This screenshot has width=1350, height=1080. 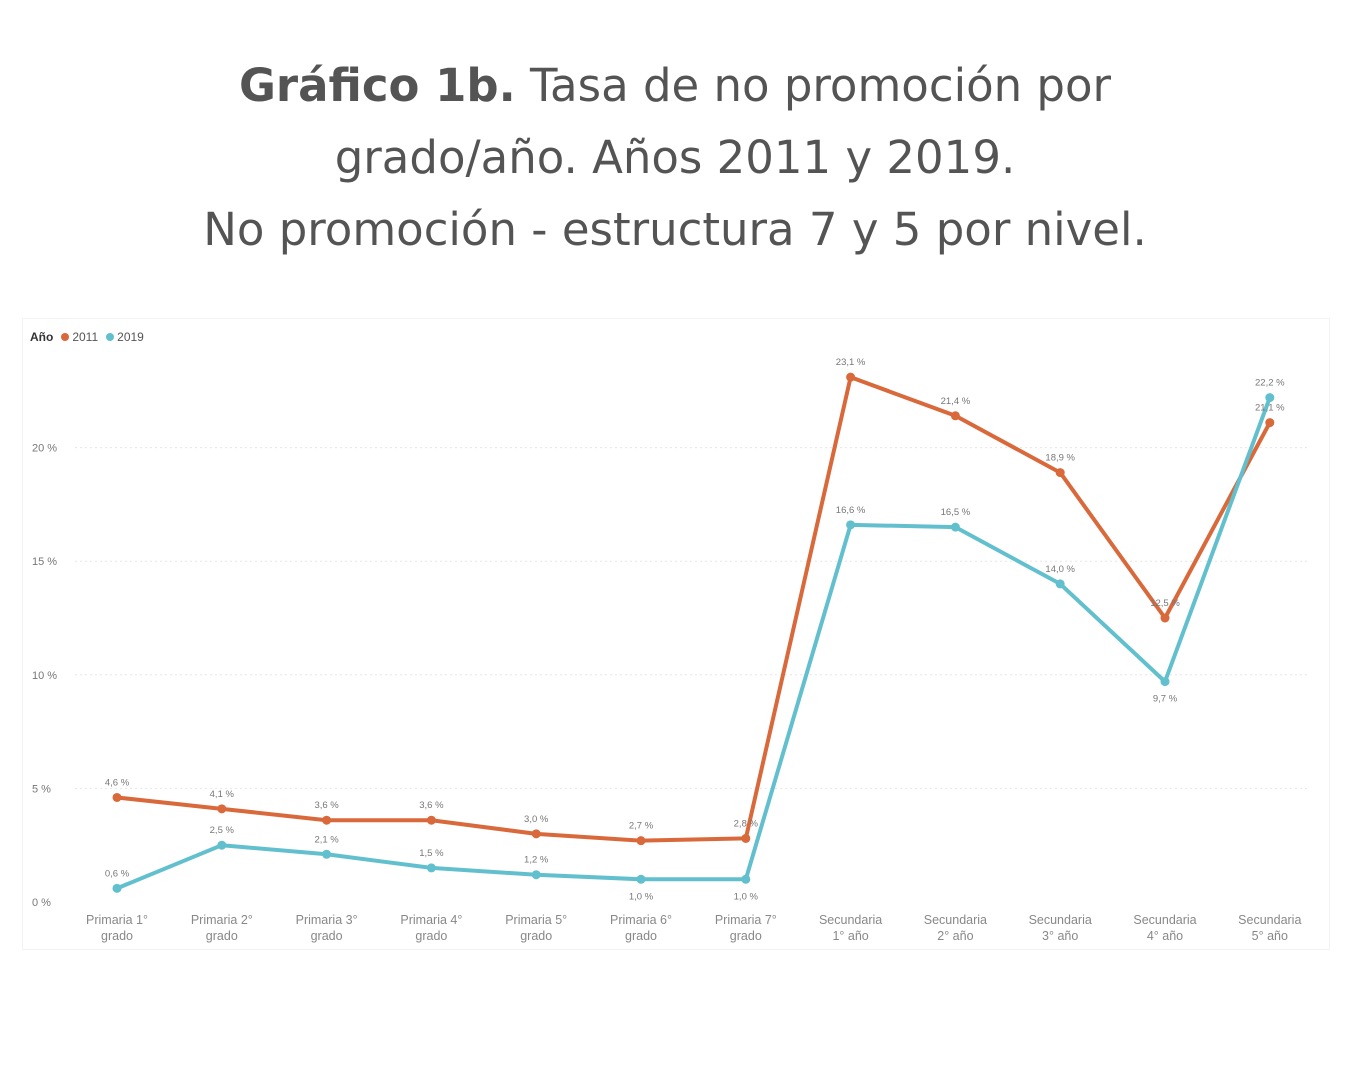 I want to click on data-label-2011: 23,1 %, so click(x=851, y=362).